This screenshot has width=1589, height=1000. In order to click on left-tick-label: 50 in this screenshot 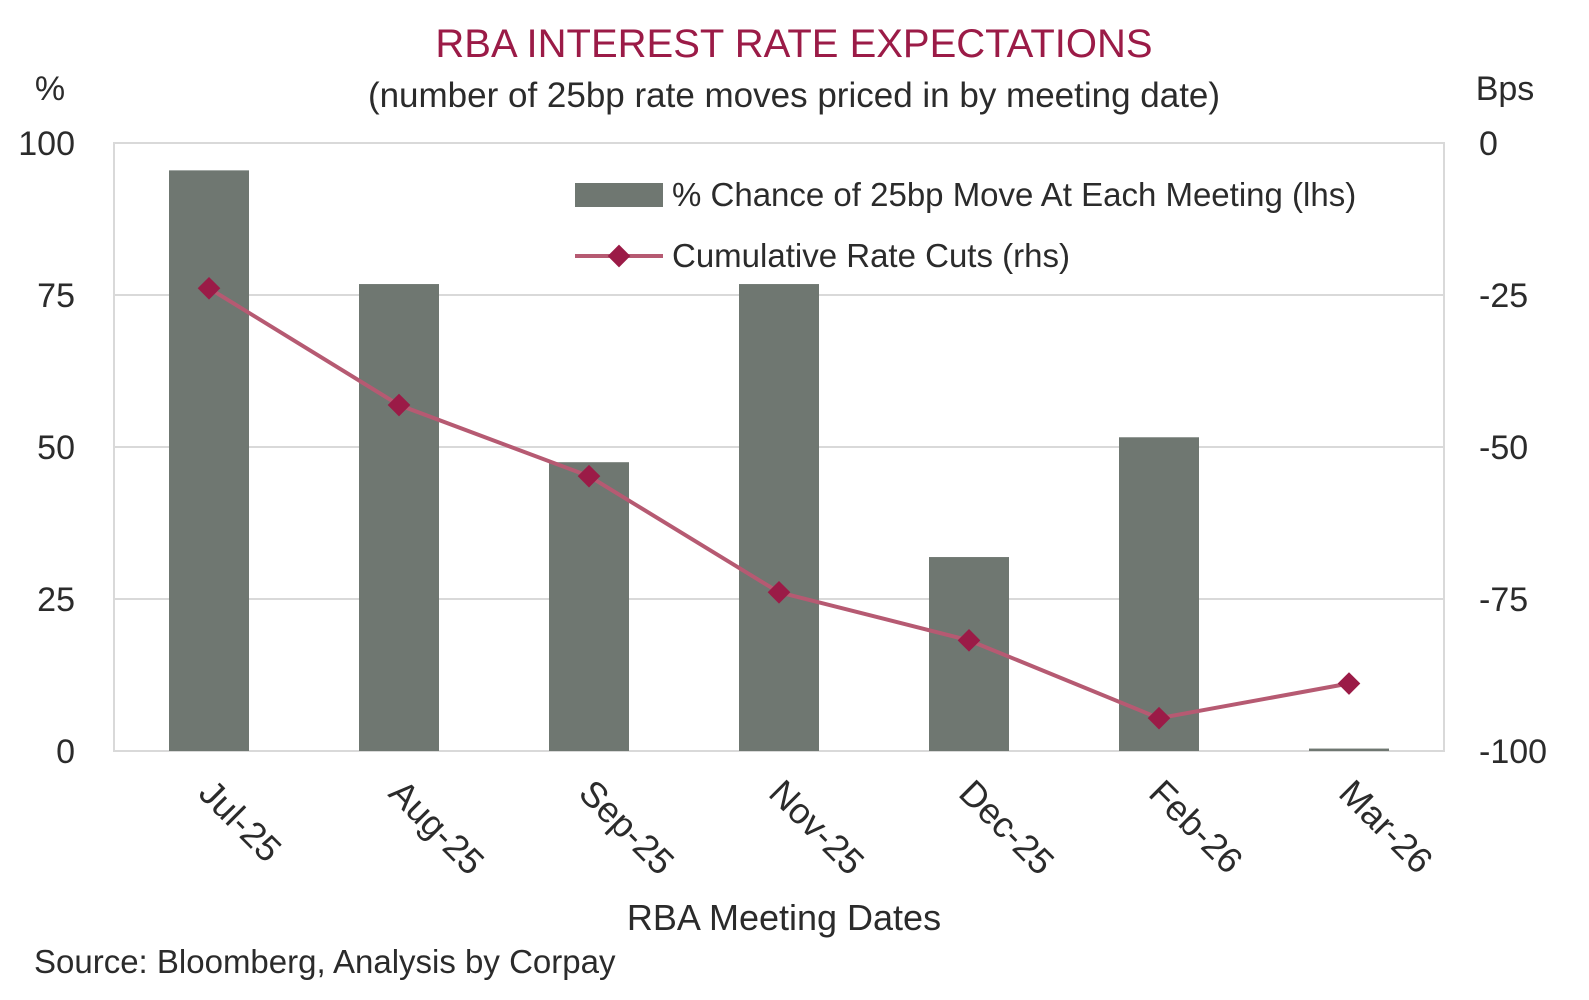, I will do `click(56, 448)`.